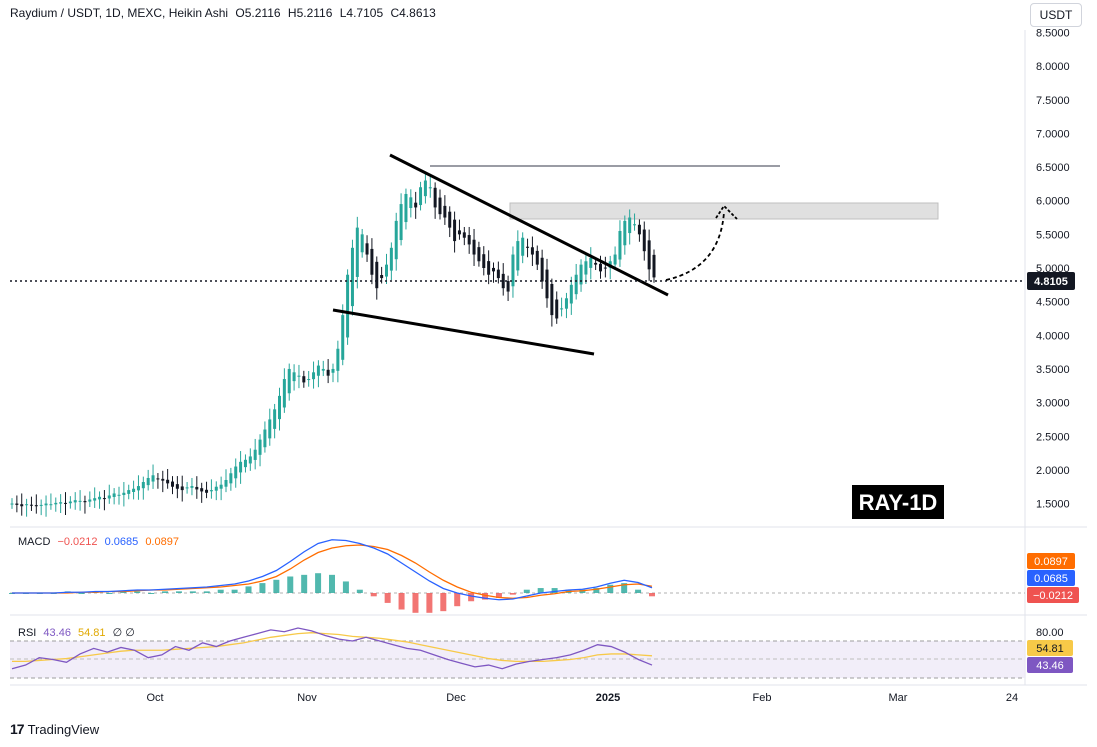  I want to click on macd-signal-value: 0.0897, so click(162, 542).